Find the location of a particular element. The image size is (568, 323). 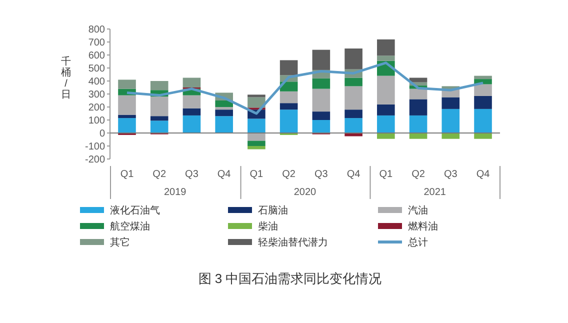

y-tick-label: -100 is located at coordinates (95, 147).